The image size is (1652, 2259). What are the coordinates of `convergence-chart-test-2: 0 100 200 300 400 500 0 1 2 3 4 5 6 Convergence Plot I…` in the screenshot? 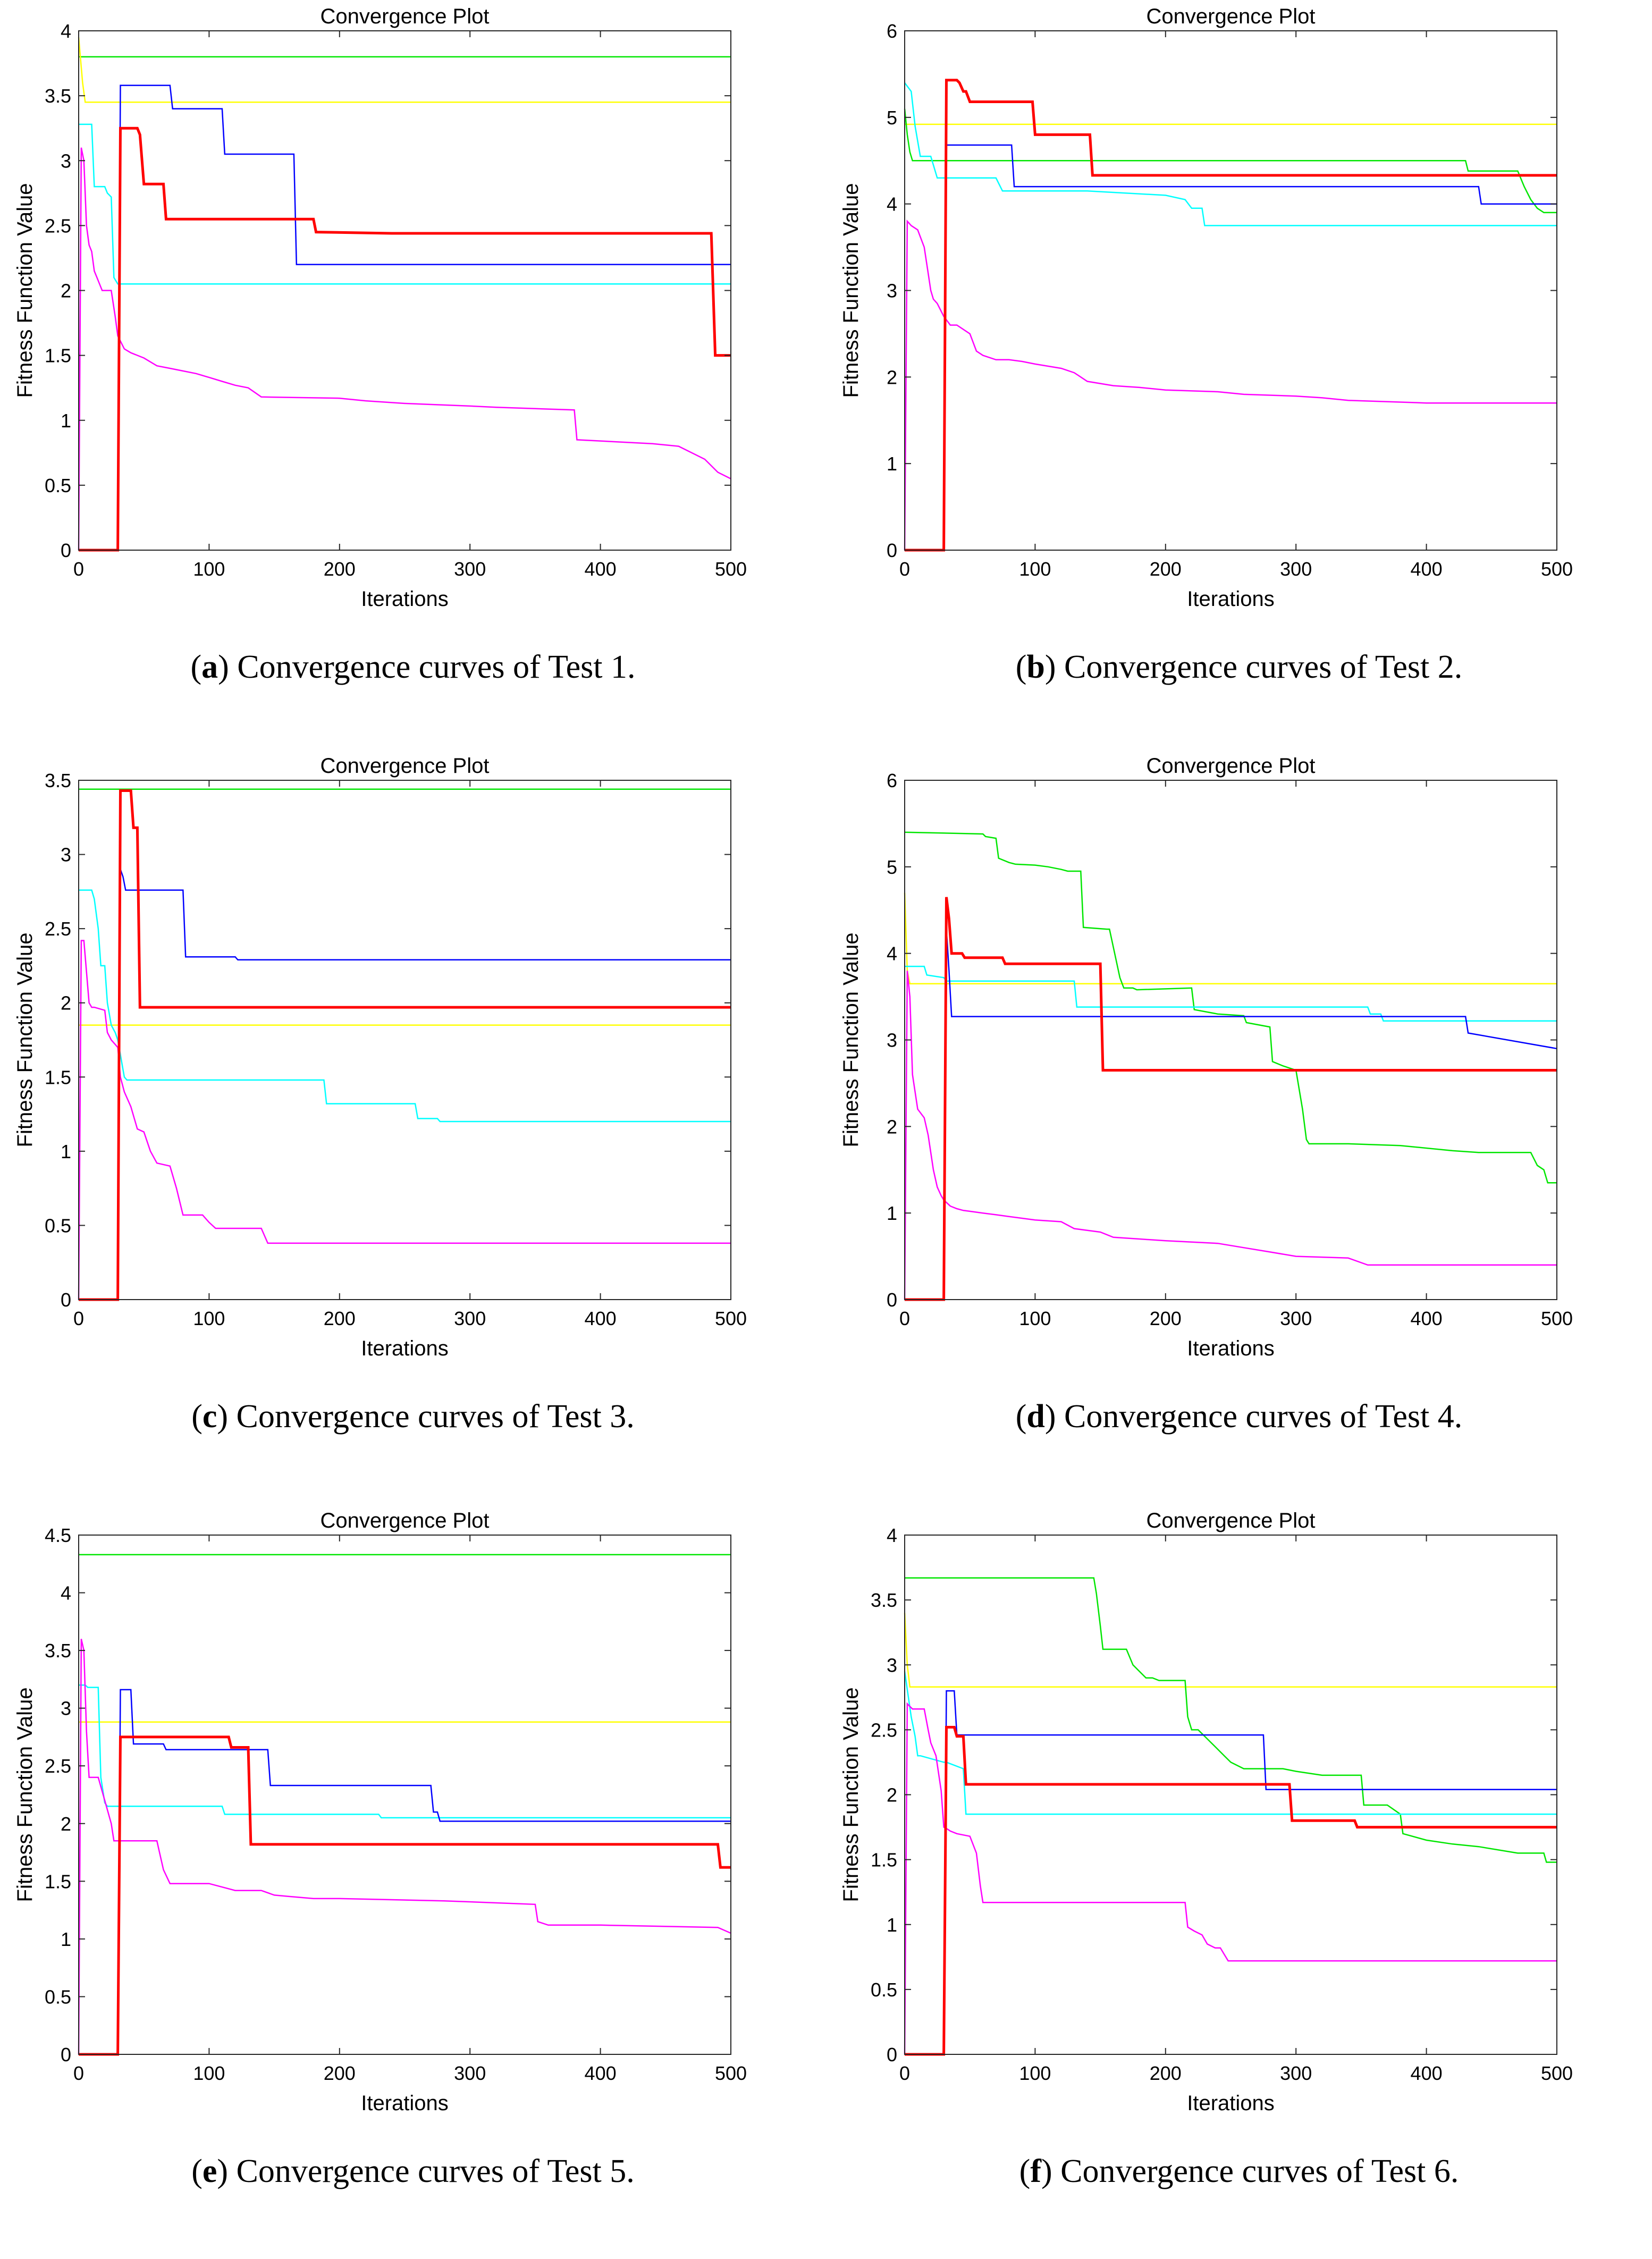 It's located at (1206, 308).